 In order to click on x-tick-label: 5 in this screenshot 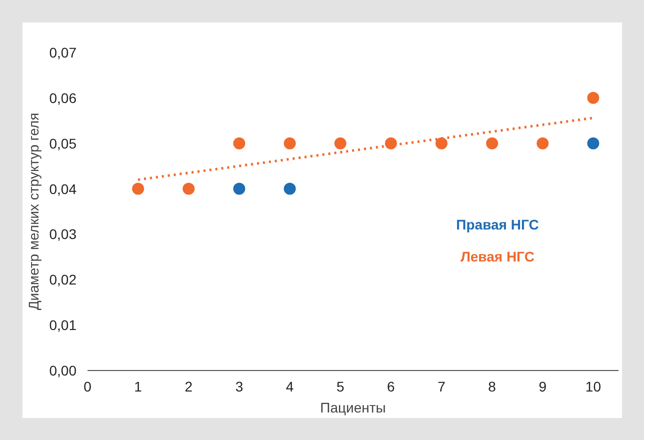, I will do `click(340, 386)`.